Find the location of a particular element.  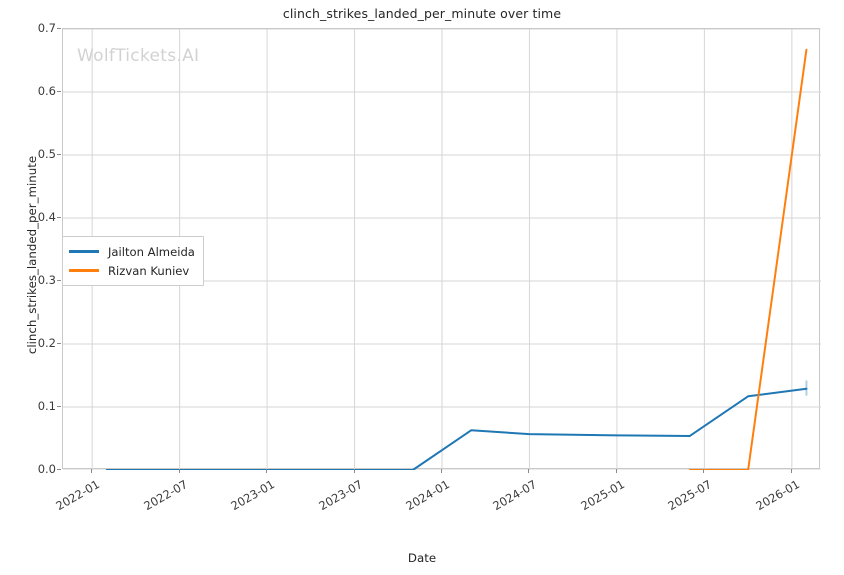

legend-label-1: Jailton Almeida is located at coordinates (151, 251).